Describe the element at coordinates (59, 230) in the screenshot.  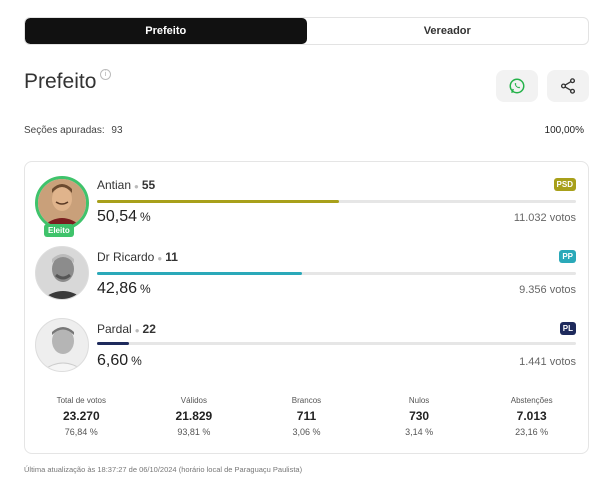
I see `elected-badge: Eleito` at that location.